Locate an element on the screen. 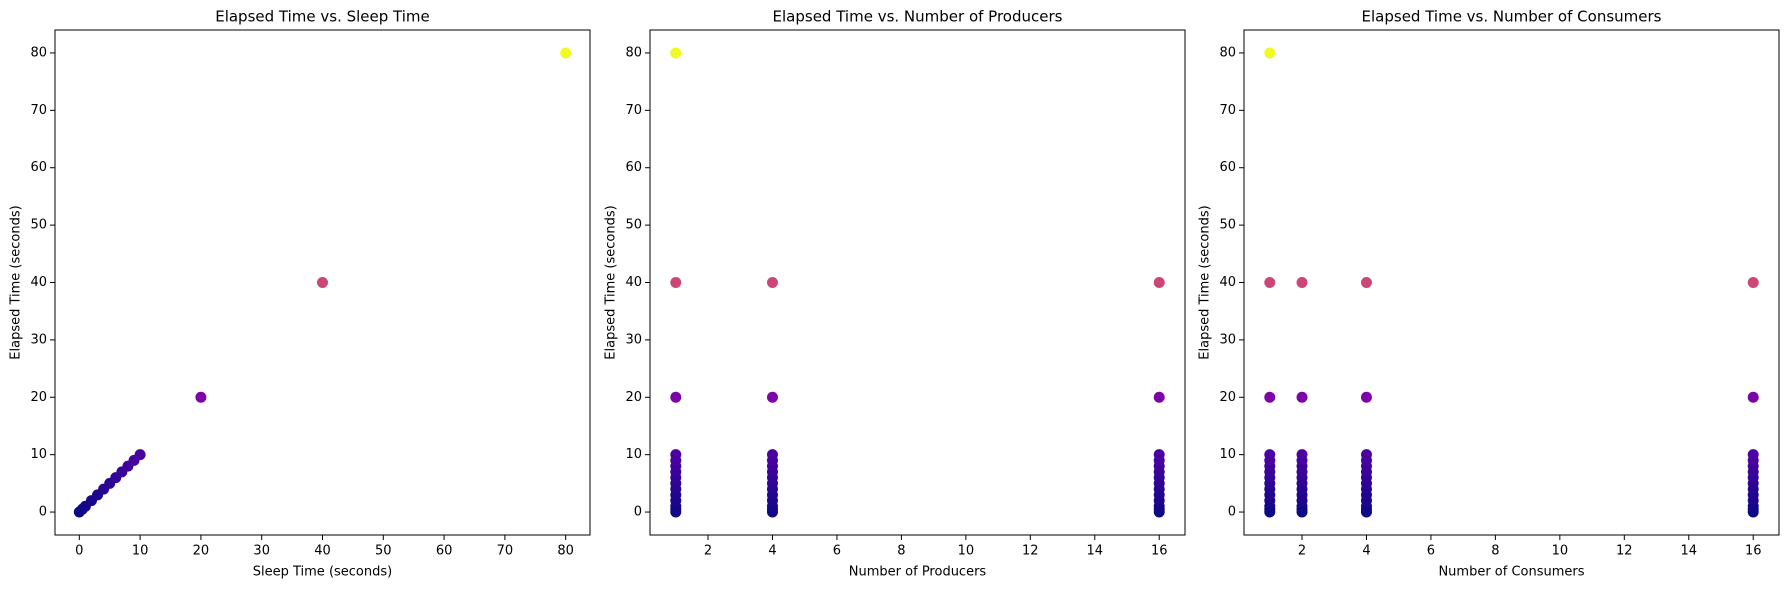 The image size is (1790, 590). x-tick-label: 40 is located at coordinates (322, 551).